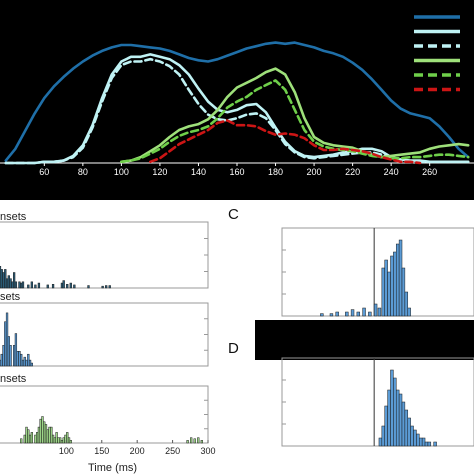 This screenshot has height=474, width=474. What do you see at coordinates (352, 172) in the screenshot?
I see `x-tick-label: 220` at bounding box center [352, 172].